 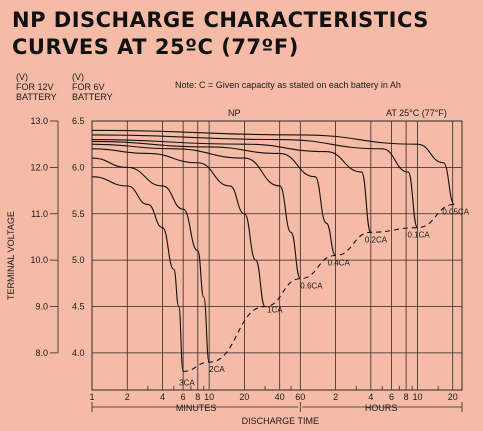 What do you see at coordinates (39, 214) in the screenshot?
I see `y-tick-label-12v: 11.0` at bounding box center [39, 214].